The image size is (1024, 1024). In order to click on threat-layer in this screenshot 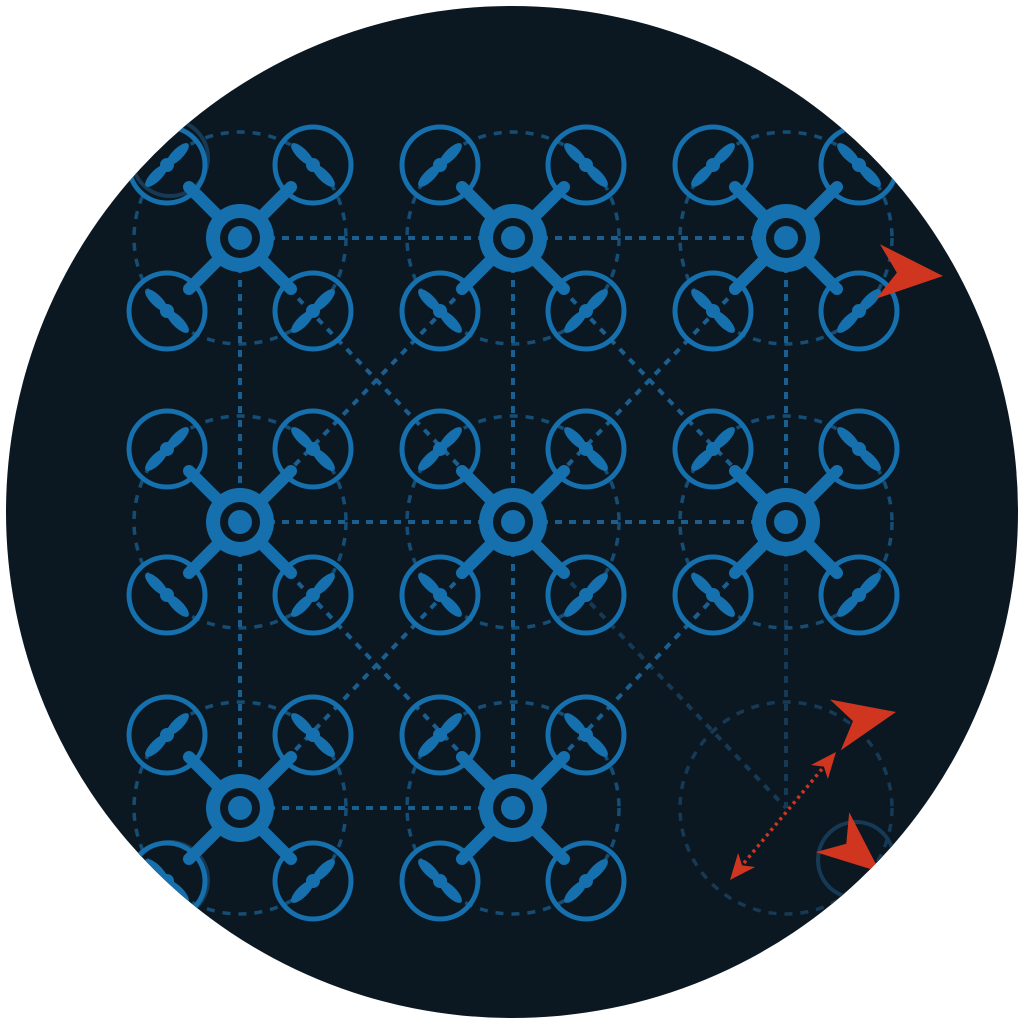, I will do `click(836, 562)`.